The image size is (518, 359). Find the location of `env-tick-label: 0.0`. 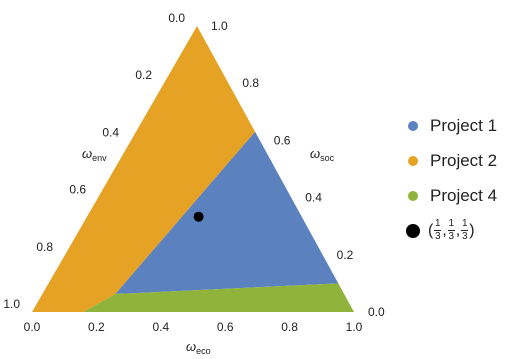

env-tick-label: 0.0 is located at coordinates (176, 18).